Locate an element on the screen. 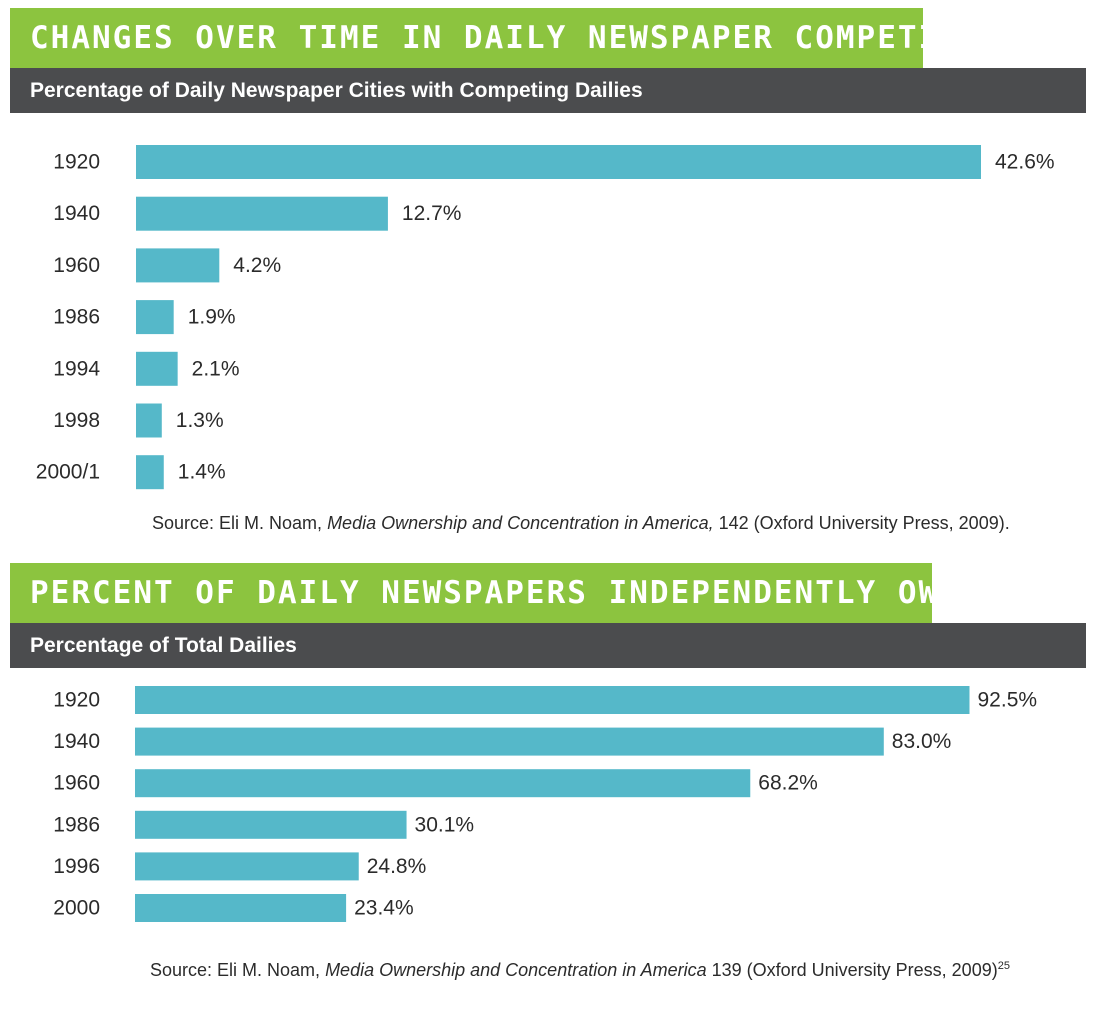 Image resolution: width=1107 pixels, height=1013 pixels. chart2-bar-1986 is located at coordinates (271, 824).